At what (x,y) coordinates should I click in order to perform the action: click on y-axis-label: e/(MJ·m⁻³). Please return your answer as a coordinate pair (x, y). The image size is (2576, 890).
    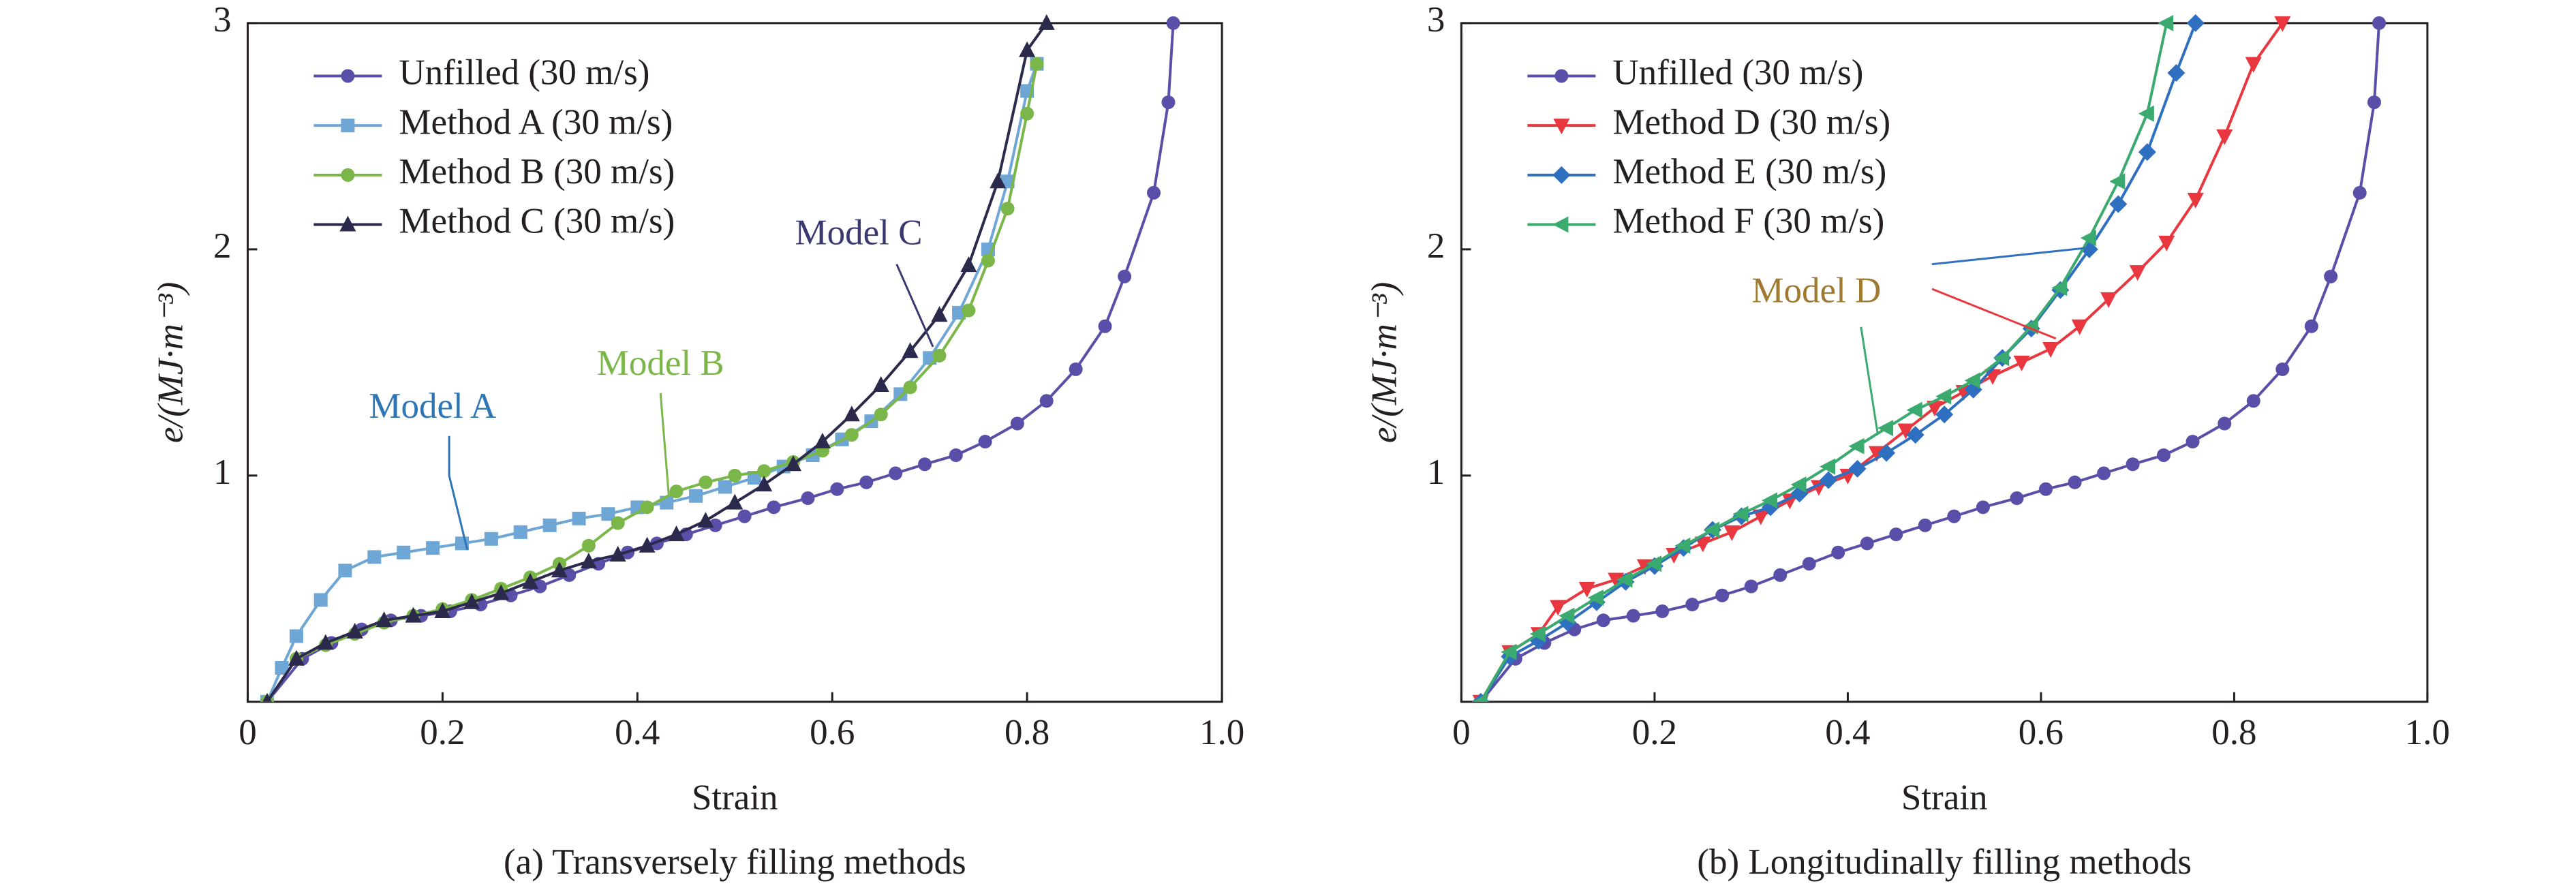
    Looking at the image, I should click on (171, 363).